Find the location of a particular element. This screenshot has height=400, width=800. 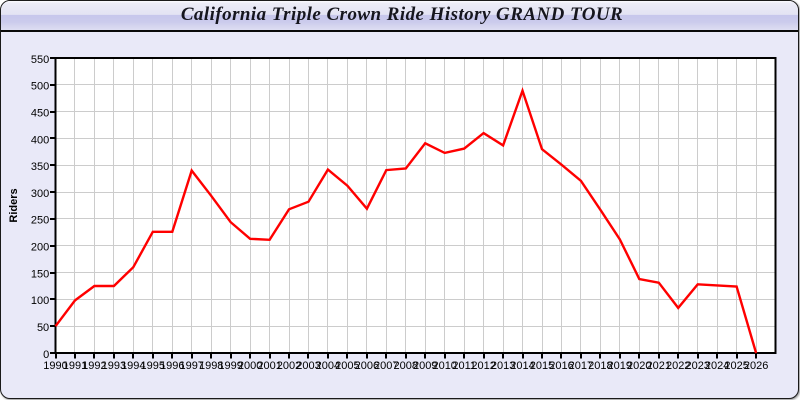

svg-text: 2015 is located at coordinates (542, 366).